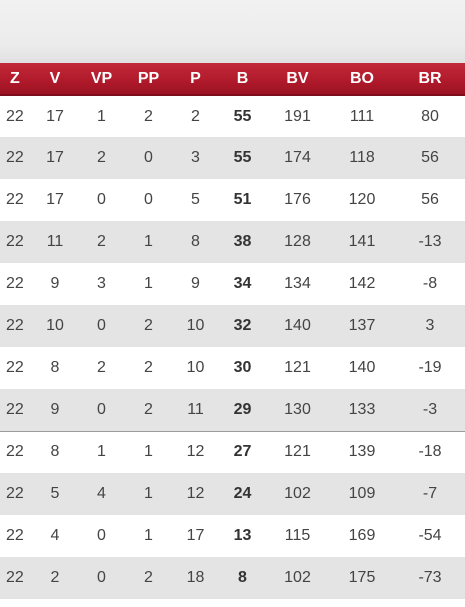 This screenshot has width=465, height=607. Describe the element at coordinates (195, 241) in the screenshot. I see `cell-losses: 8` at that location.